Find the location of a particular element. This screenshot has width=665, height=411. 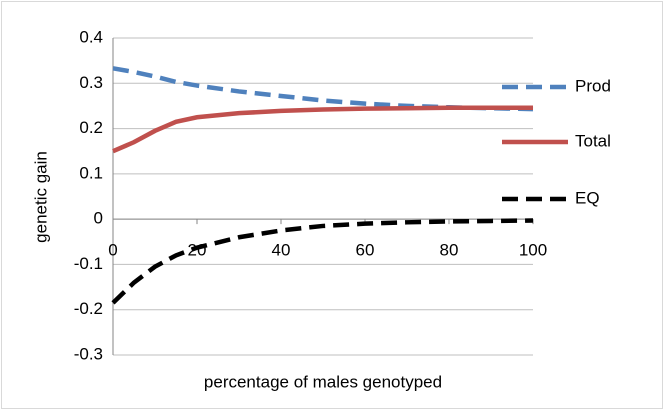

x-tick-label: 80 is located at coordinates (449, 250).